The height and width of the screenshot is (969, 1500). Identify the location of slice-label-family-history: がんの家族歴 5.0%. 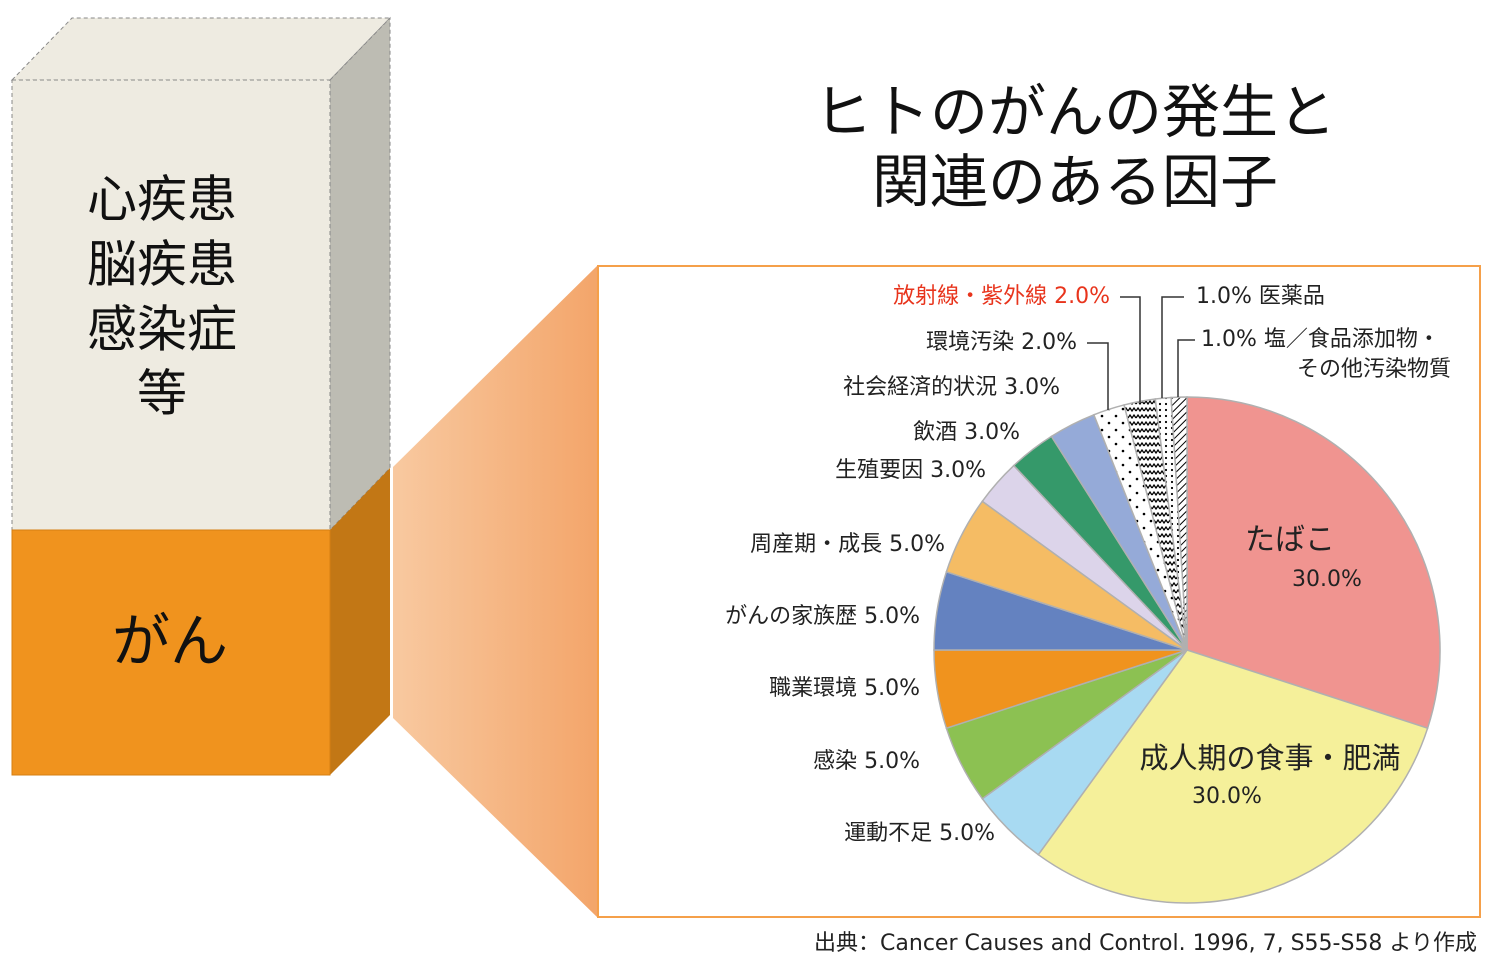
(822, 616).